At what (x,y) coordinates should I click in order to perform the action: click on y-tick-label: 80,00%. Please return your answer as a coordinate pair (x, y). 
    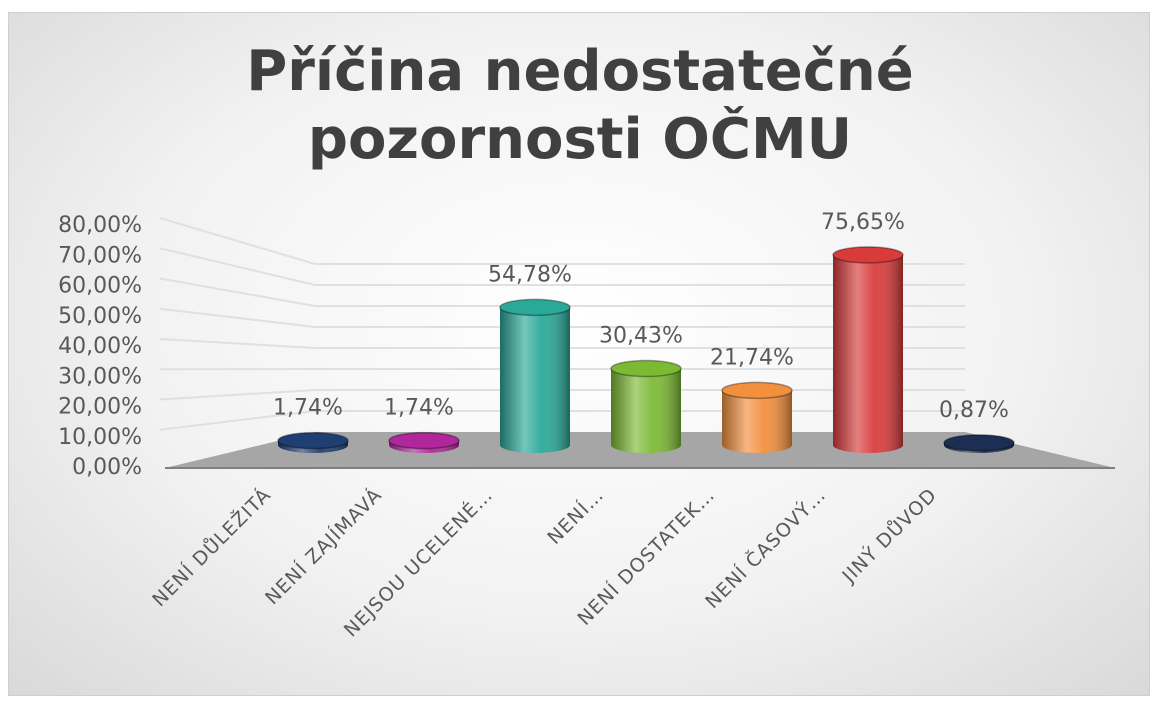
    Looking at the image, I should click on (100, 225).